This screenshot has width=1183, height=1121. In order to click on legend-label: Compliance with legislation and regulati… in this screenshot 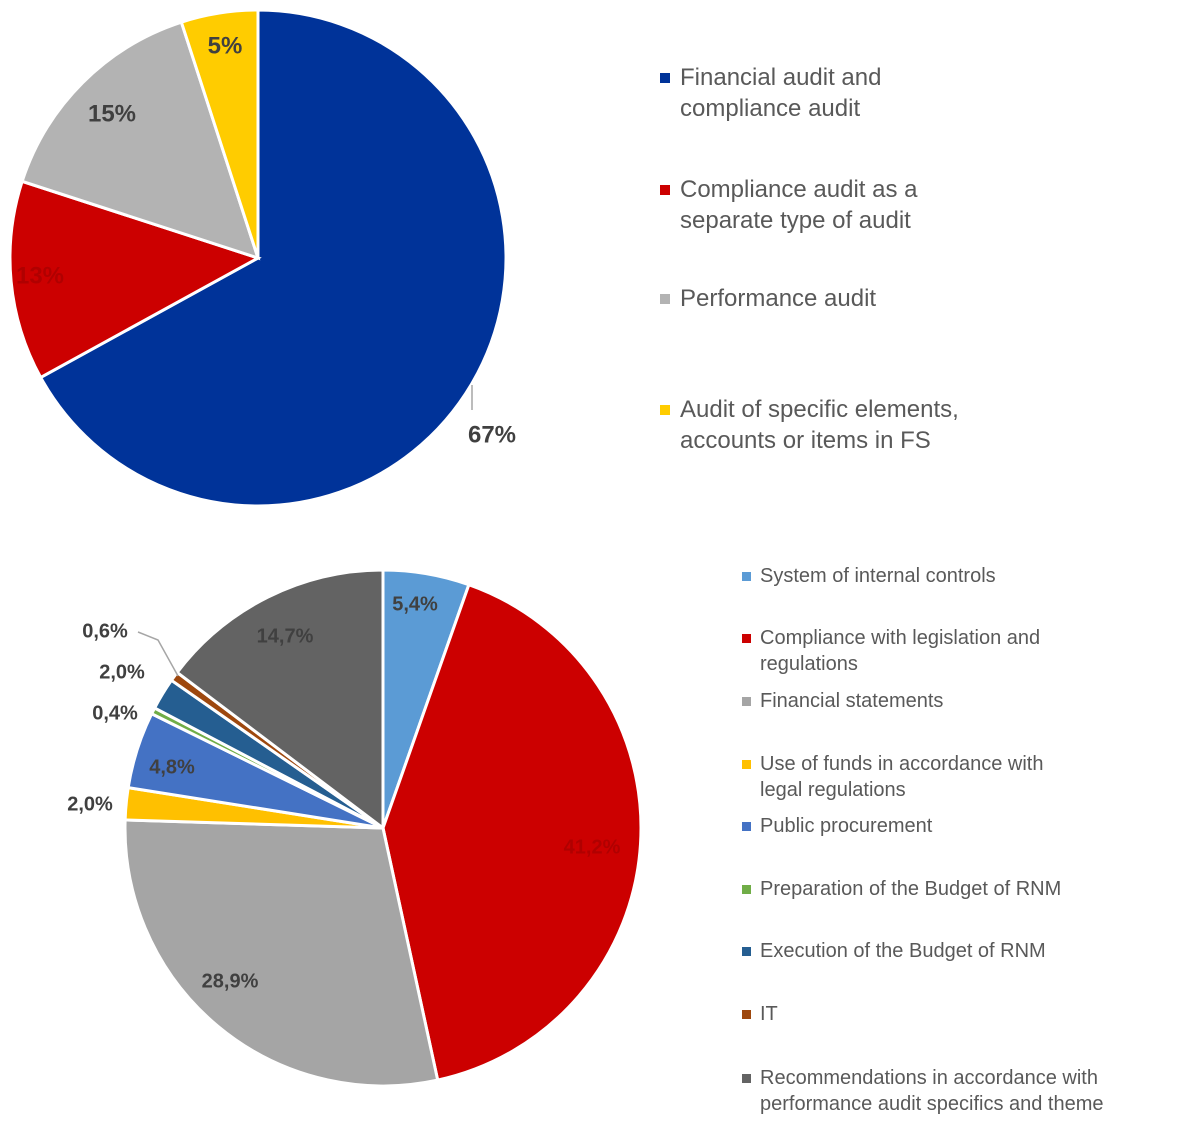, I will do `click(900, 651)`.